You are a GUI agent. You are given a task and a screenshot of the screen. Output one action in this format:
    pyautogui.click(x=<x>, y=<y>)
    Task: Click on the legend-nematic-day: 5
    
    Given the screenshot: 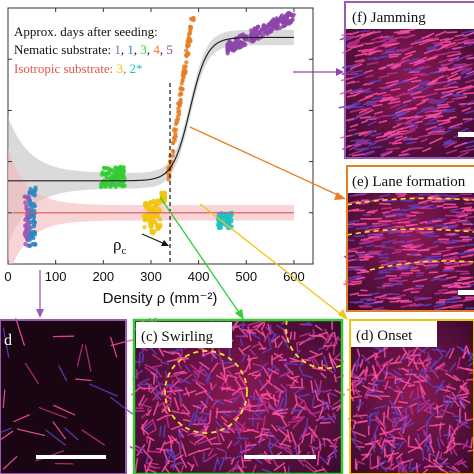 What is the action you would take?
    pyautogui.click(x=169, y=49)
    